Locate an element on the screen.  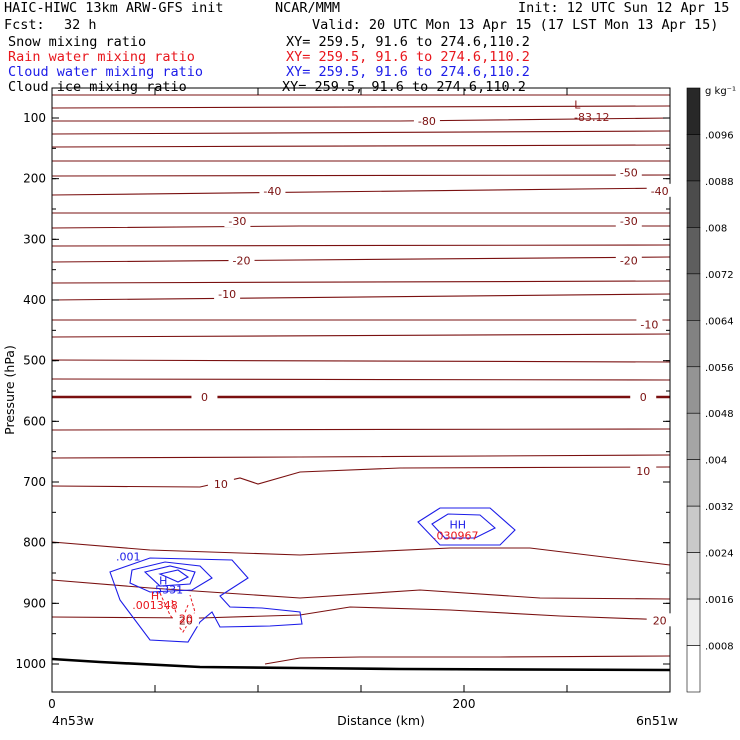
y-tick-label: 100 is located at coordinates (34, 118).